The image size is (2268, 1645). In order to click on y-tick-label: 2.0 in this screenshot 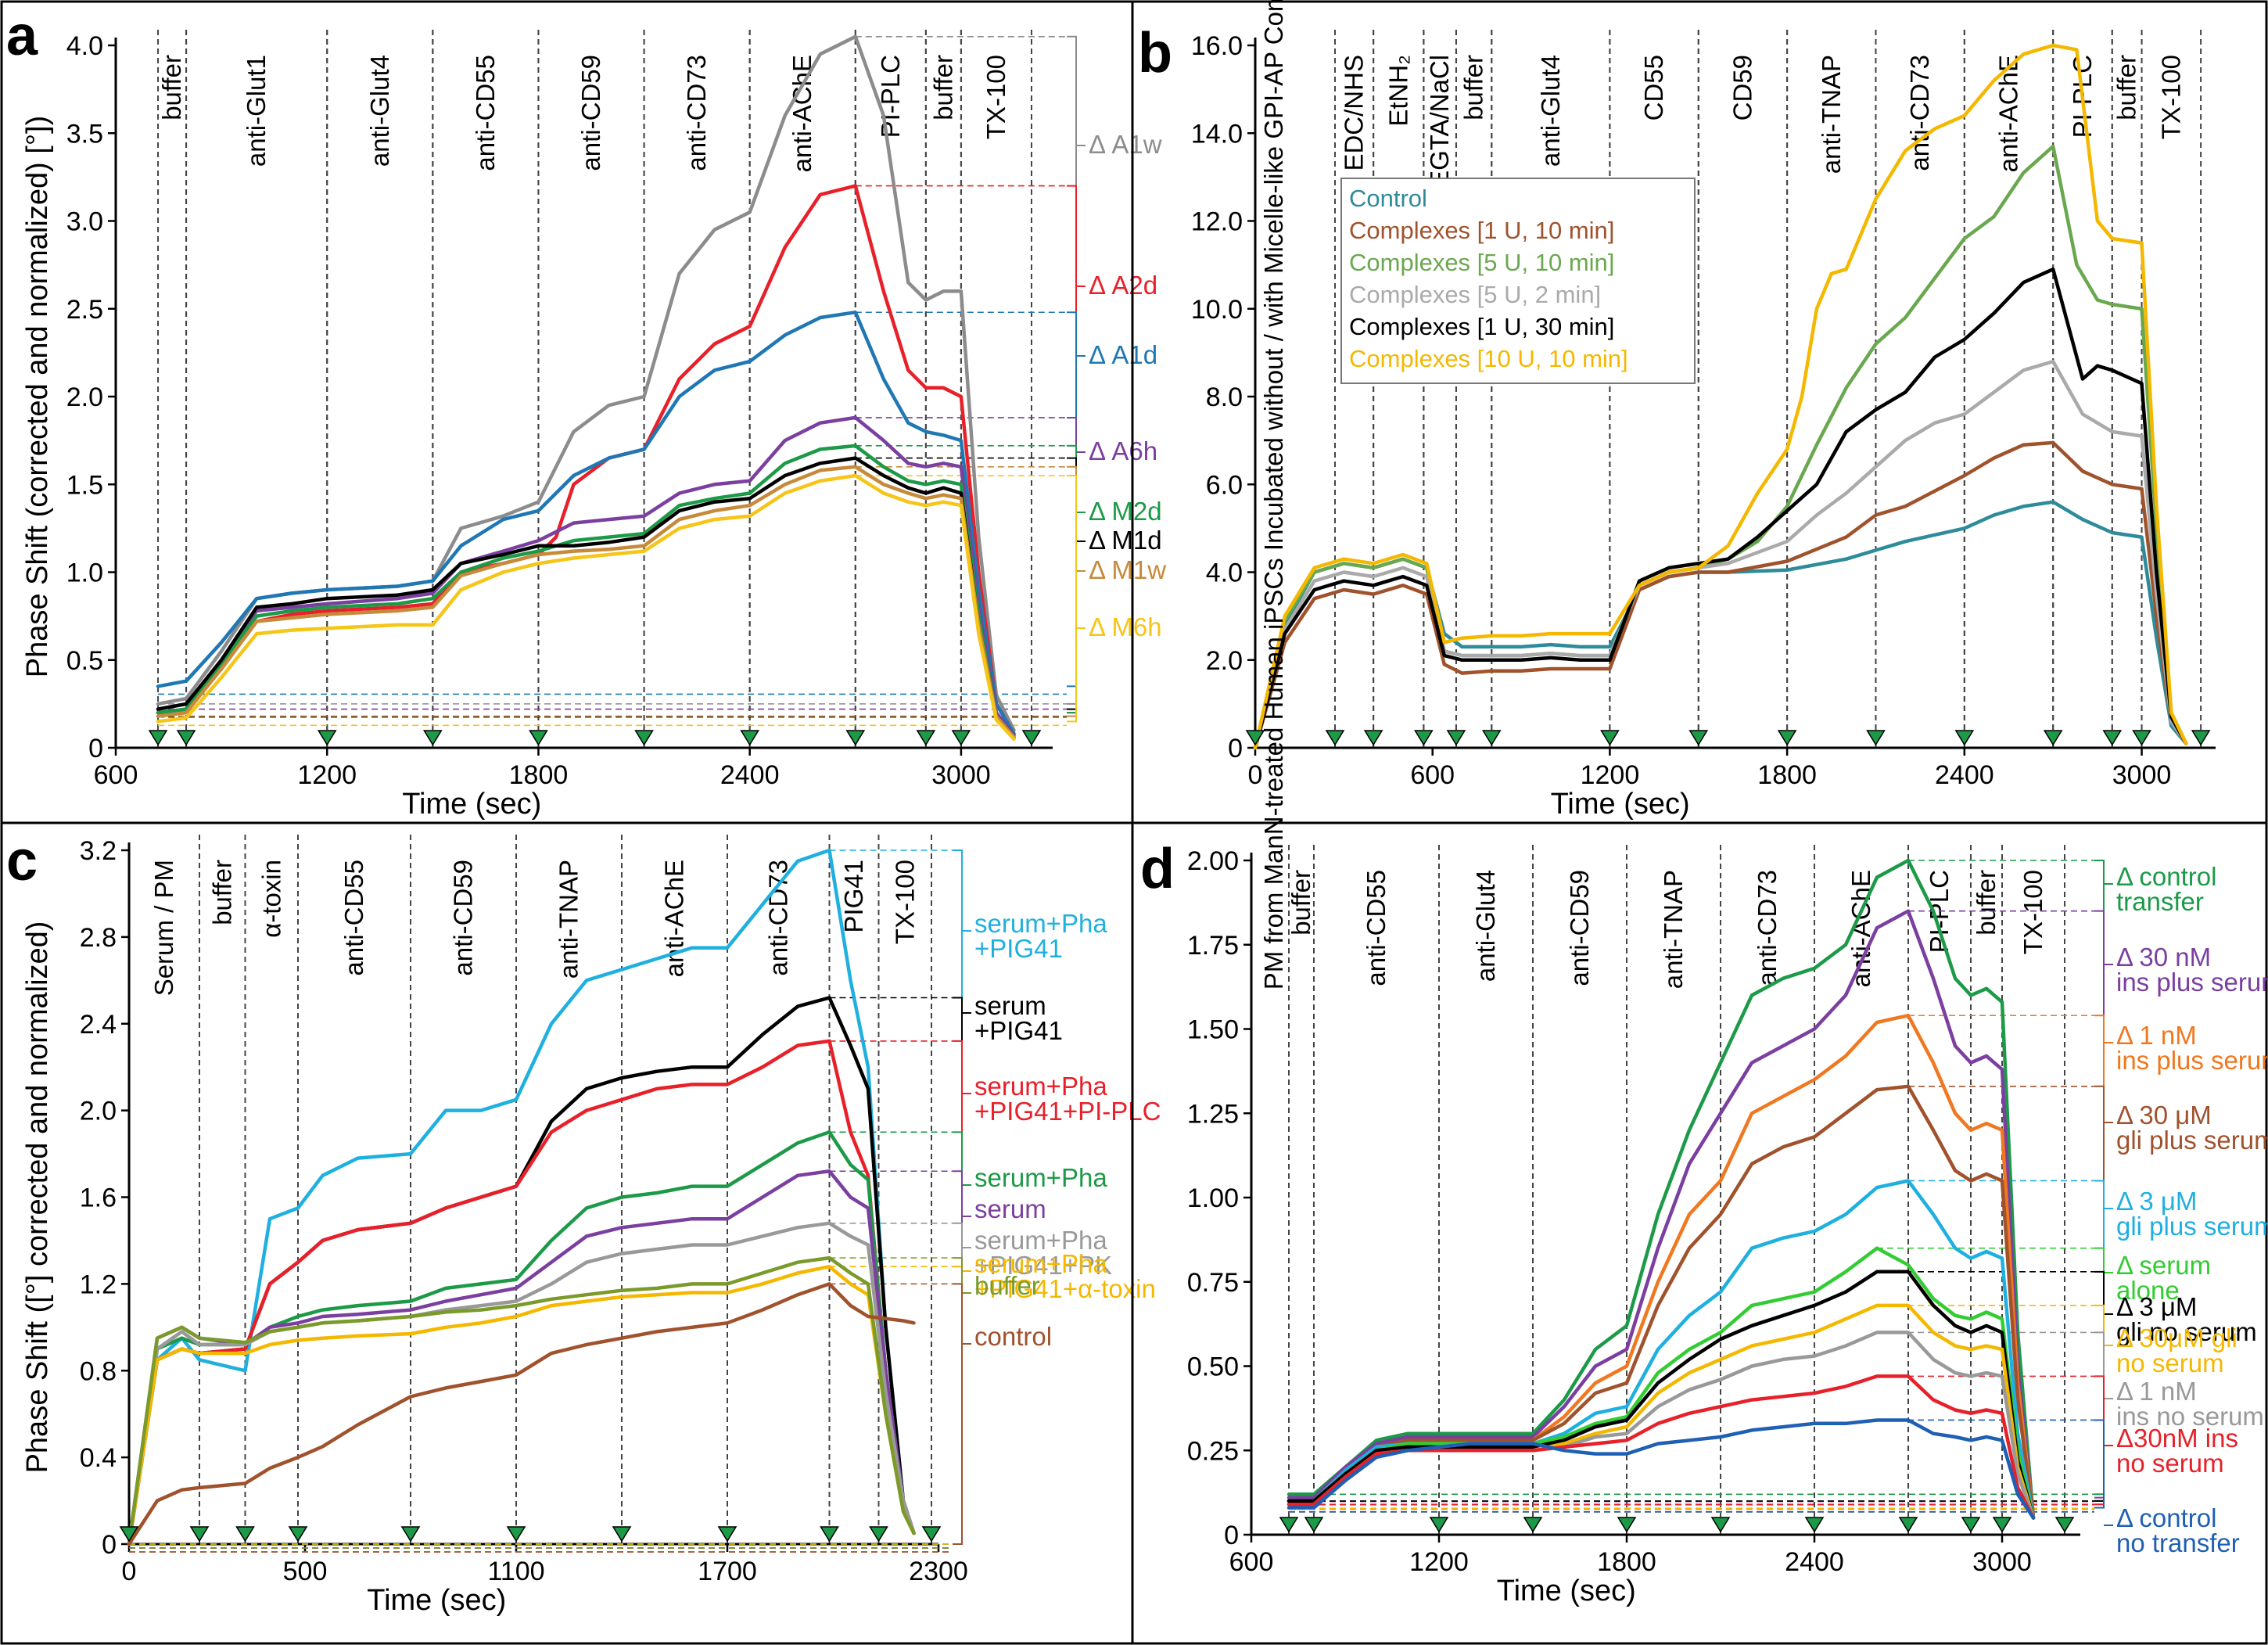, I will do `click(1224, 661)`.